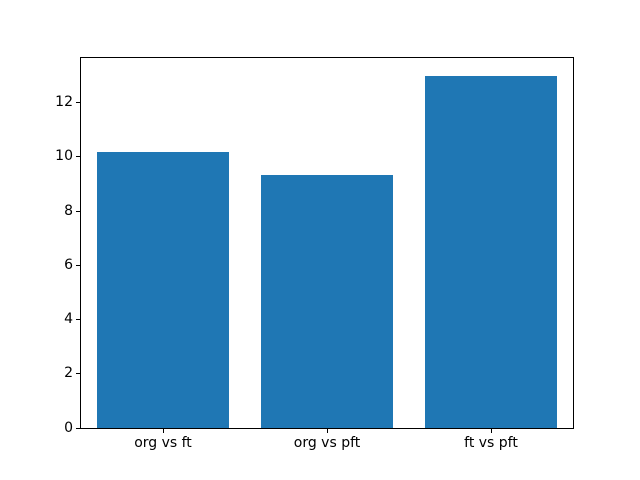 This screenshot has width=640, height=480. I want to click on y-tick-label: 10, so click(64, 156).